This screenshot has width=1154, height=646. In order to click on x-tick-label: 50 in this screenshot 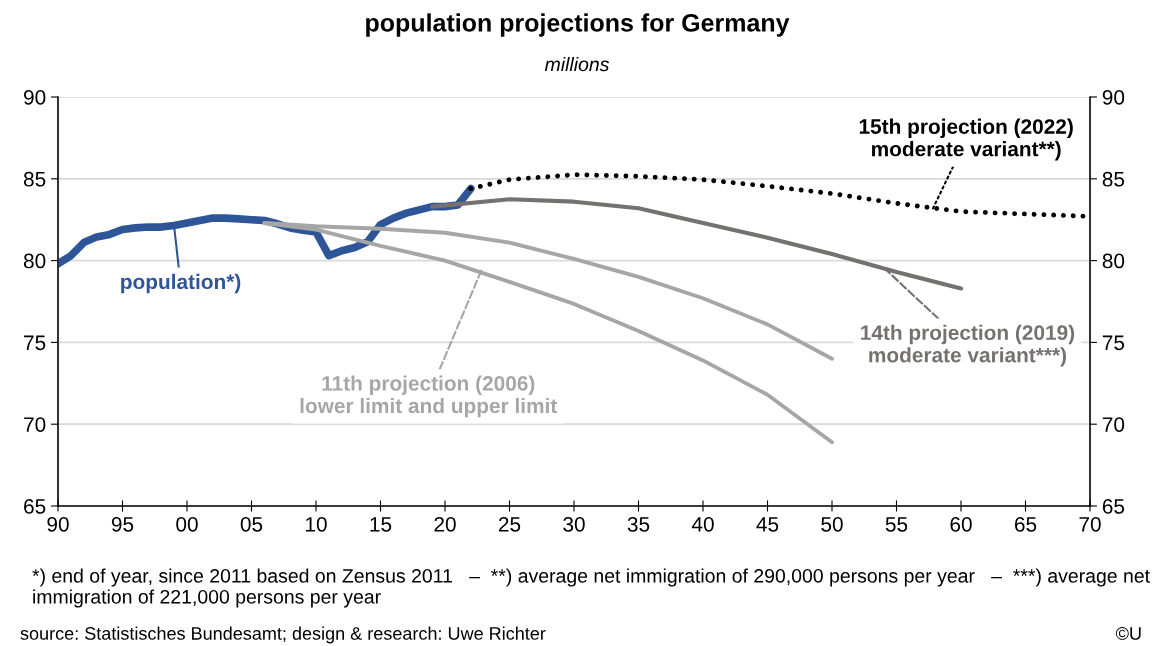, I will do `click(832, 524)`.